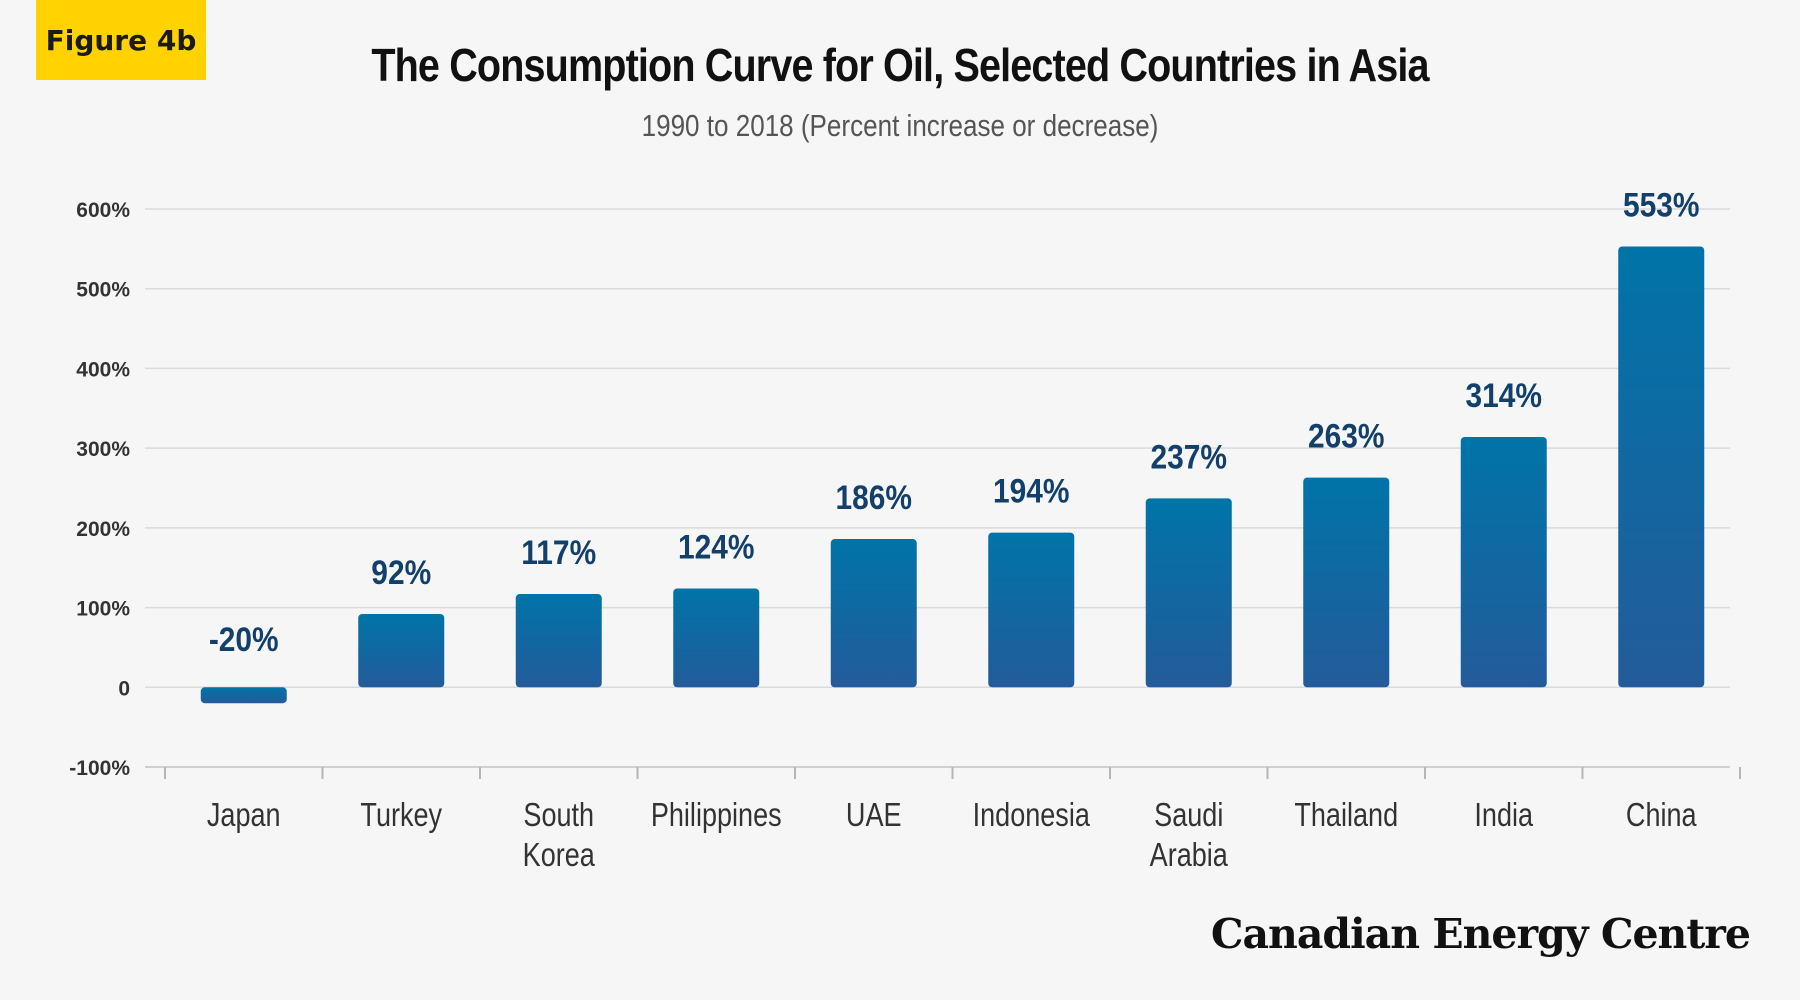  What do you see at coordinates (1188, 816) in the screenshot?
I see `x-category-label: Saudi` at bounding box center [1188, 816].